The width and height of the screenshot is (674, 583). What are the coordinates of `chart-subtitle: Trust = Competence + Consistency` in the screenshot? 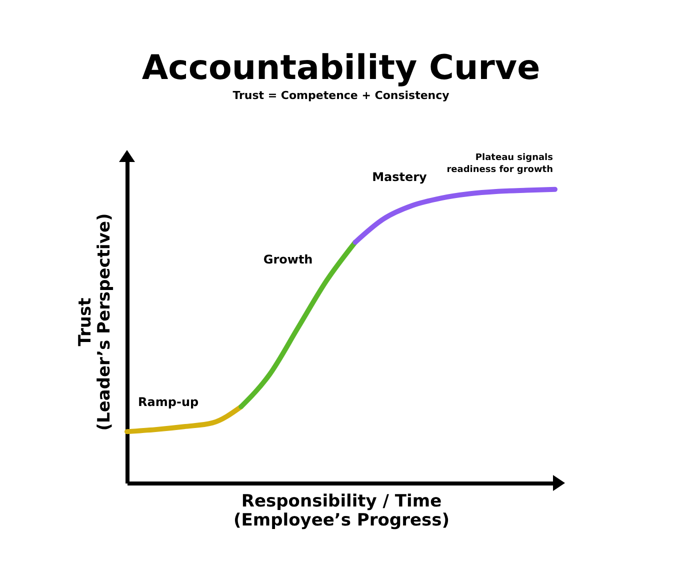 It's located at (341, 95).